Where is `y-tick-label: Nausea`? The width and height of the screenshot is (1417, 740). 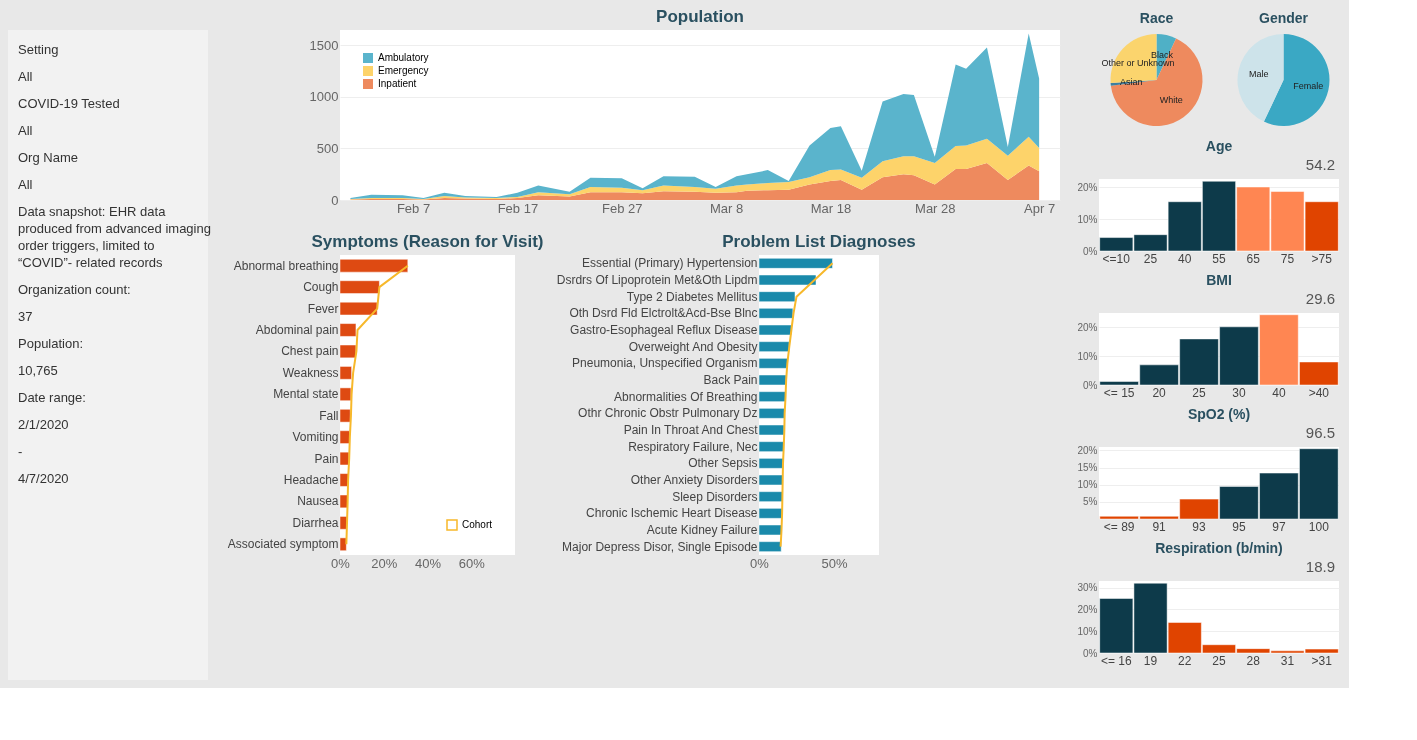 y-tick-label: Nausea is located at coordinates (318, 501).